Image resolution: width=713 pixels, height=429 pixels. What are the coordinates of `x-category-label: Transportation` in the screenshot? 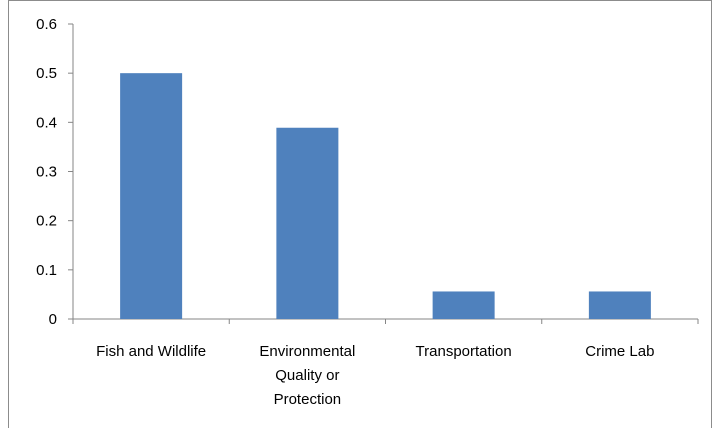 It's located at (464, 351).